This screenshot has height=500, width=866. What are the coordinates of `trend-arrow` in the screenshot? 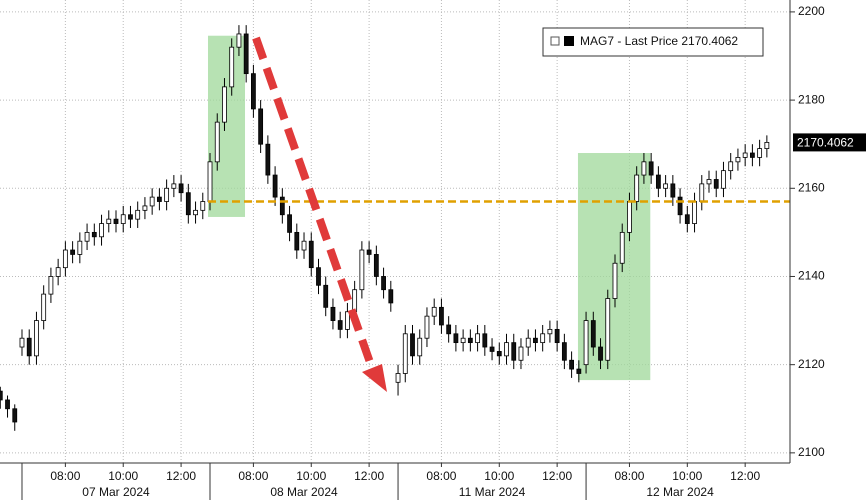 It's located at (319, 214).